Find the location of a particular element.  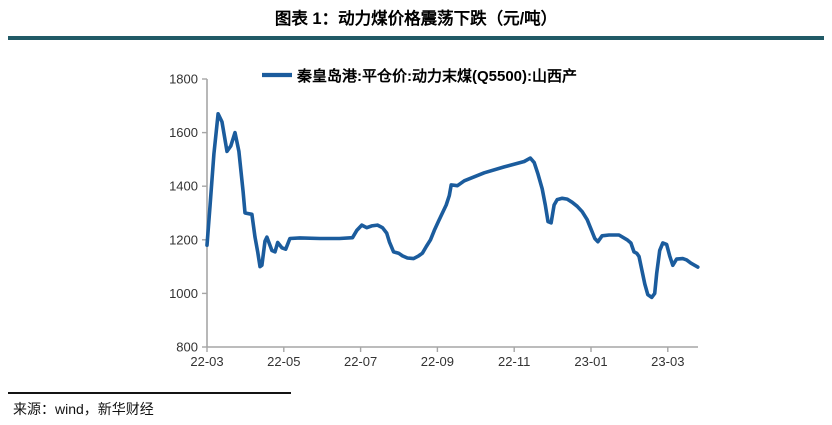

x-tick-label: 23-03 is located at coordinates (667, 361).